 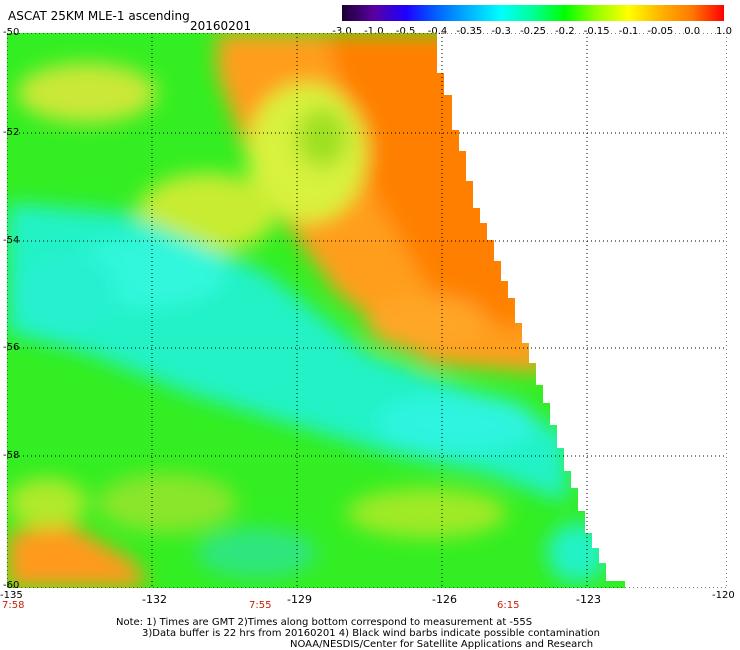 What do you see at coordinates (11, 455) in the screenshot?
I see `lat-label: -58` at bounding box center [11, 455].